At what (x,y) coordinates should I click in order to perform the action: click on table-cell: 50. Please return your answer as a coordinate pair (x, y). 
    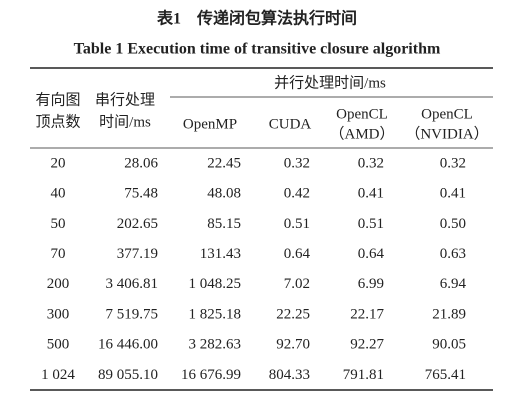
    Looking at the image, I should click on (58, 224).